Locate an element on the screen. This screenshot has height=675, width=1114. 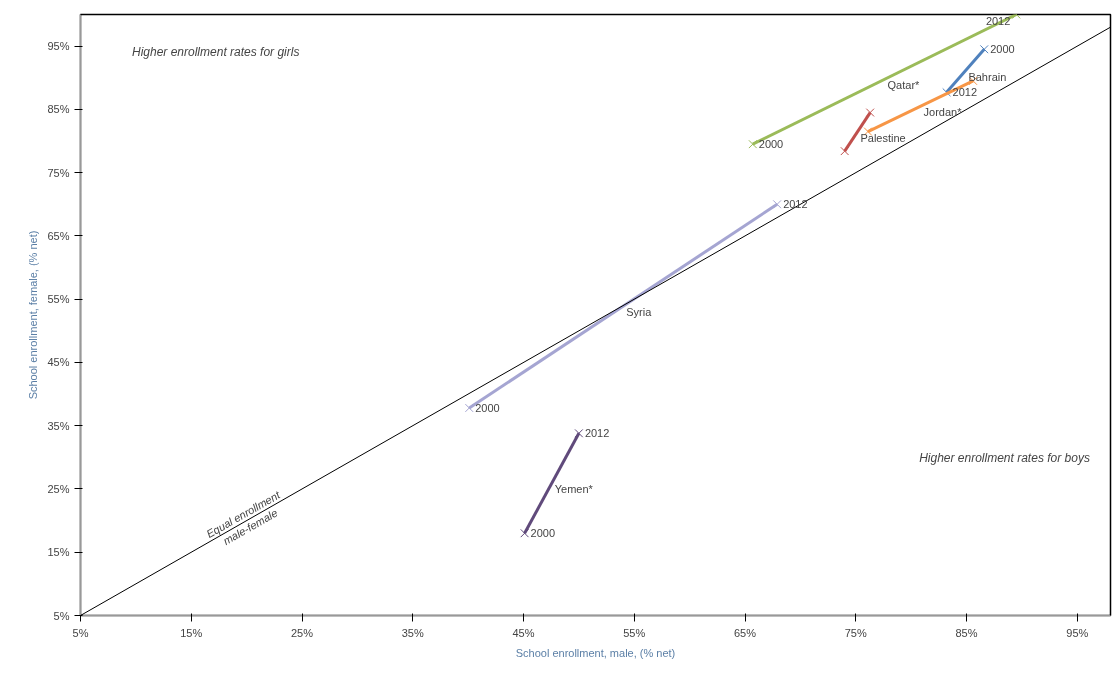
series-label: Palestine is located at coordinates (883, 137).